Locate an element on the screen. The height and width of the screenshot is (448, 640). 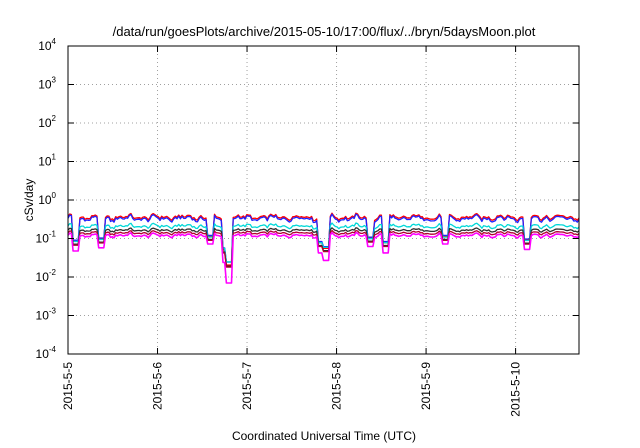
y-tick-label: 10⁰ is located at coordinates (47, 199).